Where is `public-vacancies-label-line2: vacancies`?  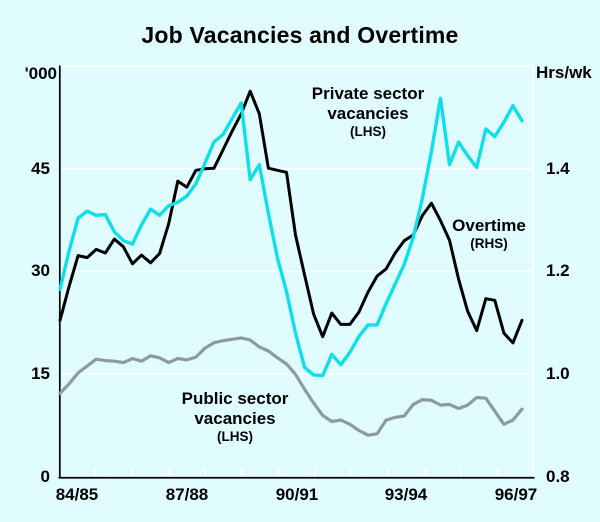 public-vacancies-label-line2: vacancies is located at coordinates (235, 418).